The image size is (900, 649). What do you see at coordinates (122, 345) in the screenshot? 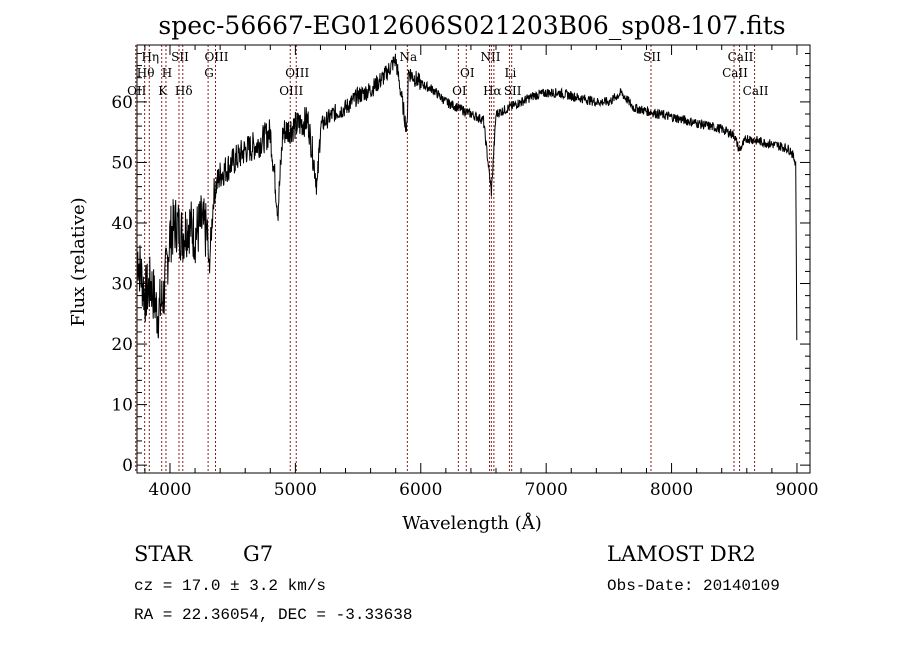
I see `y-tick-label: 20` at bounding box center [122, 345].